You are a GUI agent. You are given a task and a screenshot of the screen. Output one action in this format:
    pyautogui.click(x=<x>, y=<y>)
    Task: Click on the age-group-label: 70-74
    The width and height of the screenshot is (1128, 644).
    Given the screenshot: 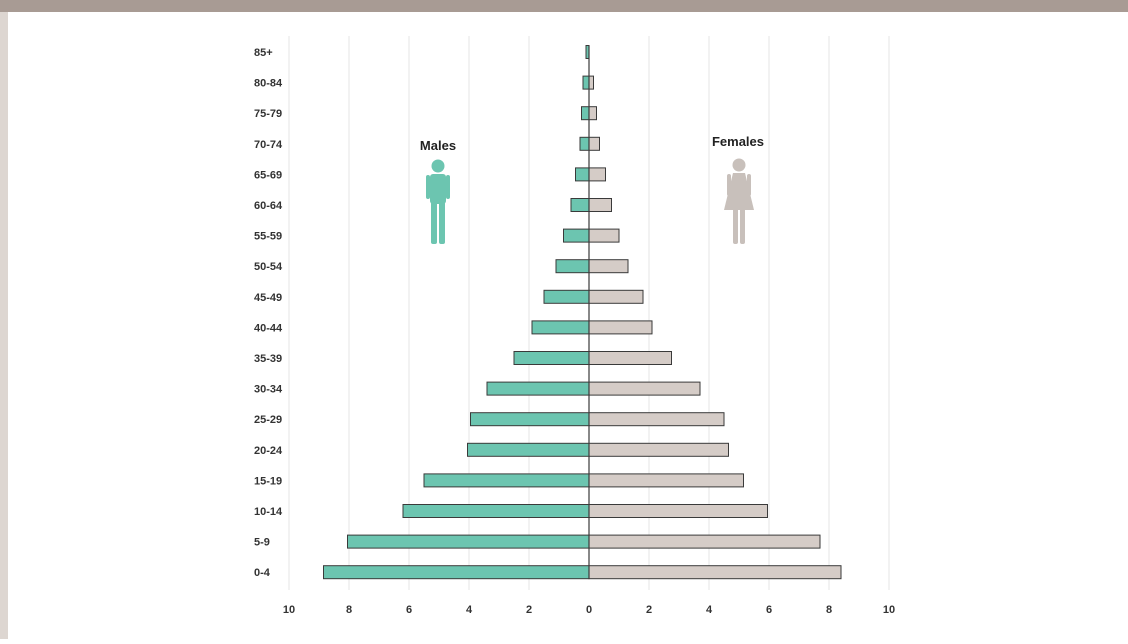 What is the action you would take?
    pyautogui.click(x=268, y=145)
    